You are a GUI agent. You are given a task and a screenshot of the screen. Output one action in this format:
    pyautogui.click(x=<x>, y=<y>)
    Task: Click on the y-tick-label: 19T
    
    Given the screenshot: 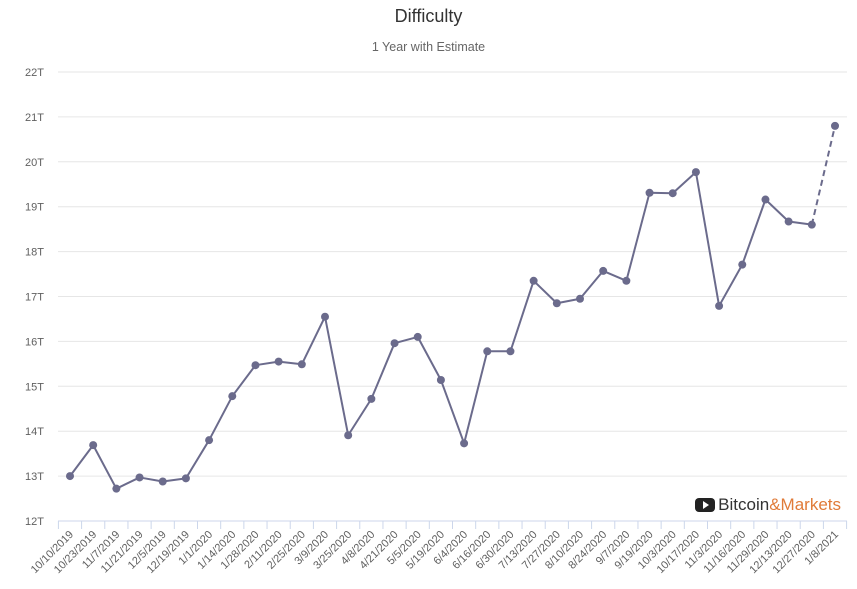 What is the action you would take?
    pyautogui.click(x=34, y=208)
    